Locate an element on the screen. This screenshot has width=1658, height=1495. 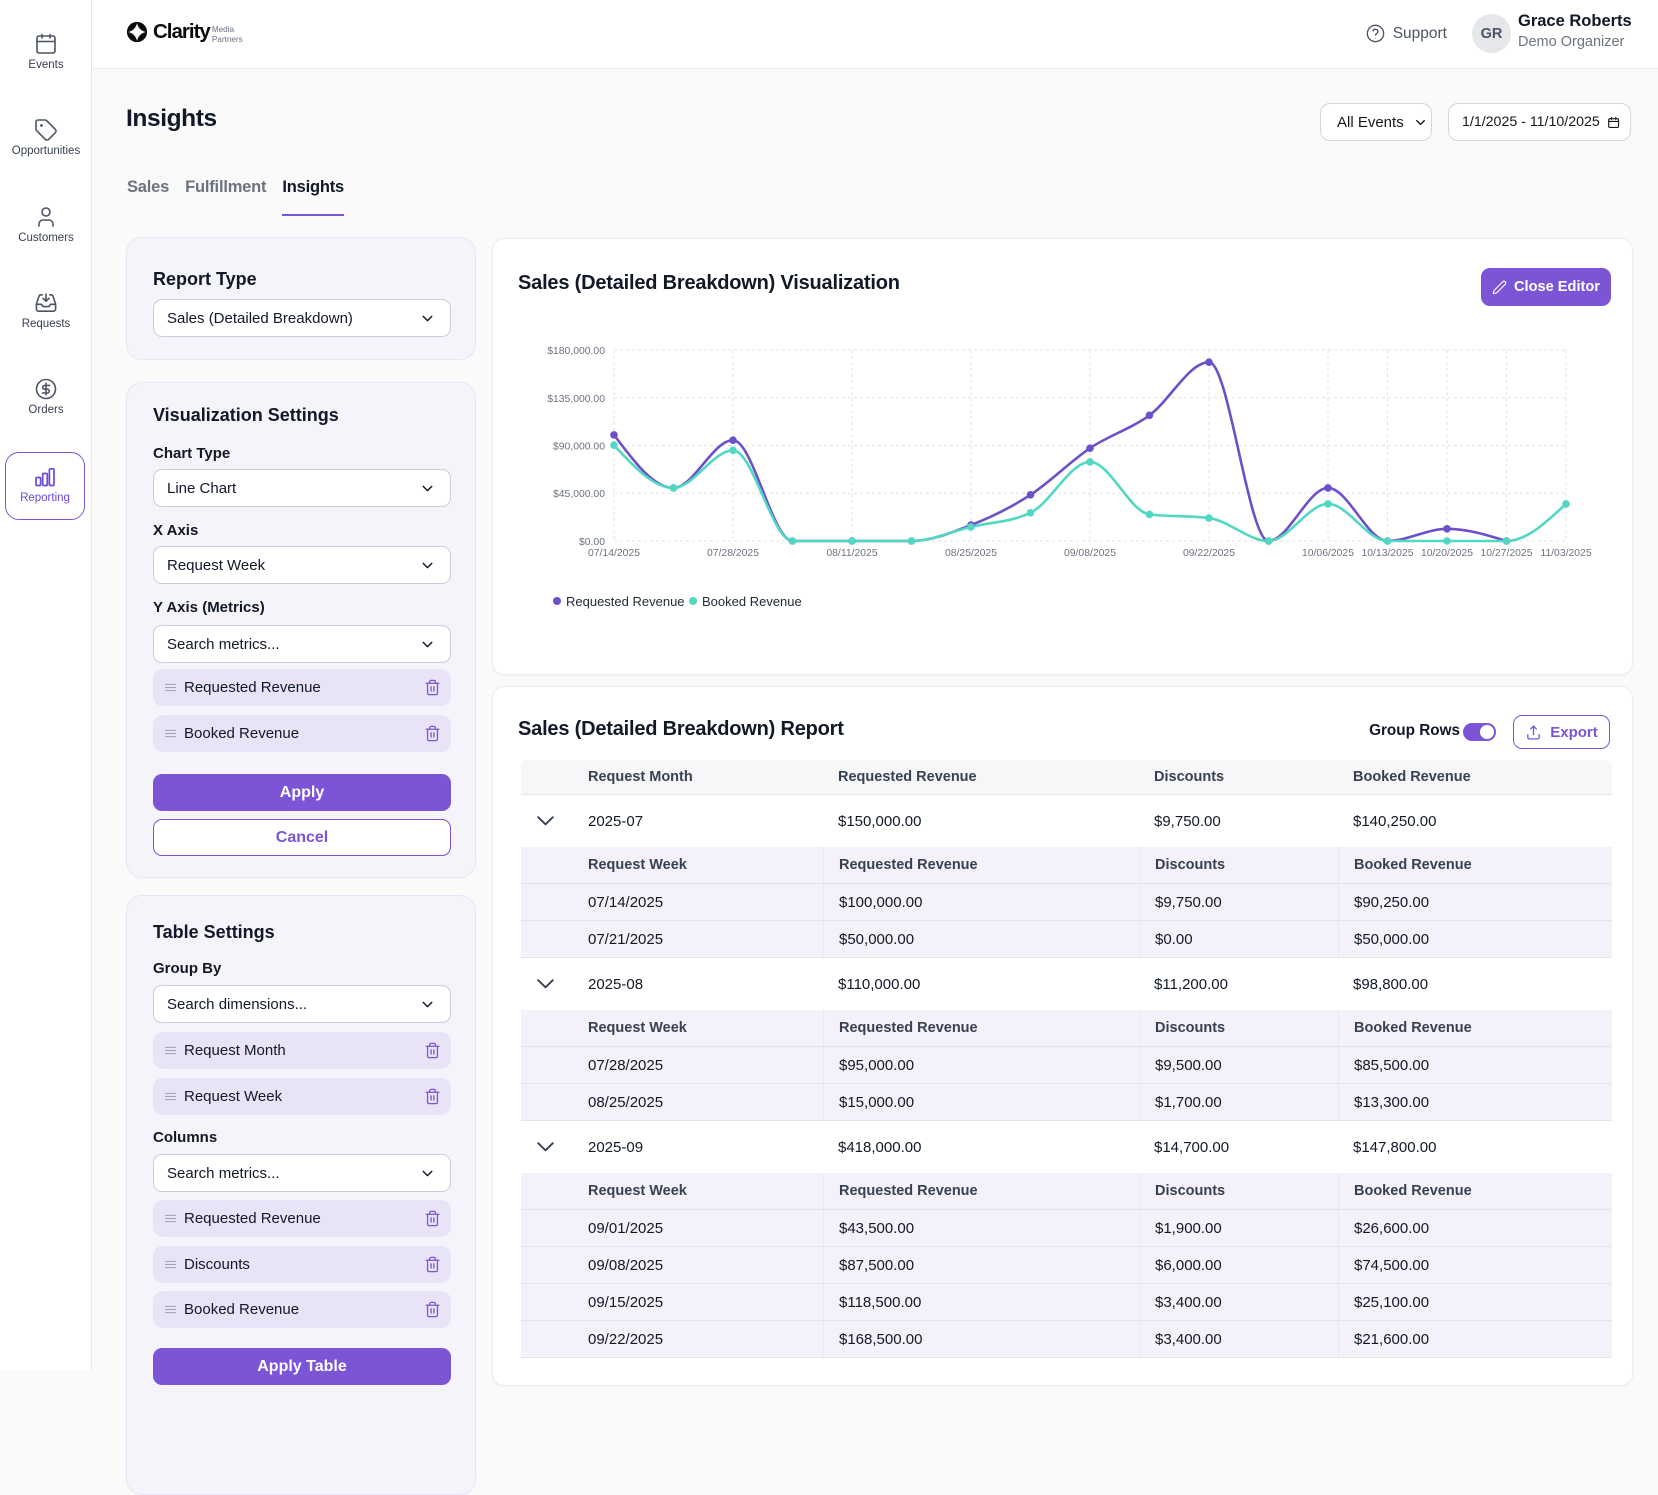
svg-text: $180,000.00 is located at coordinates (576, 351).